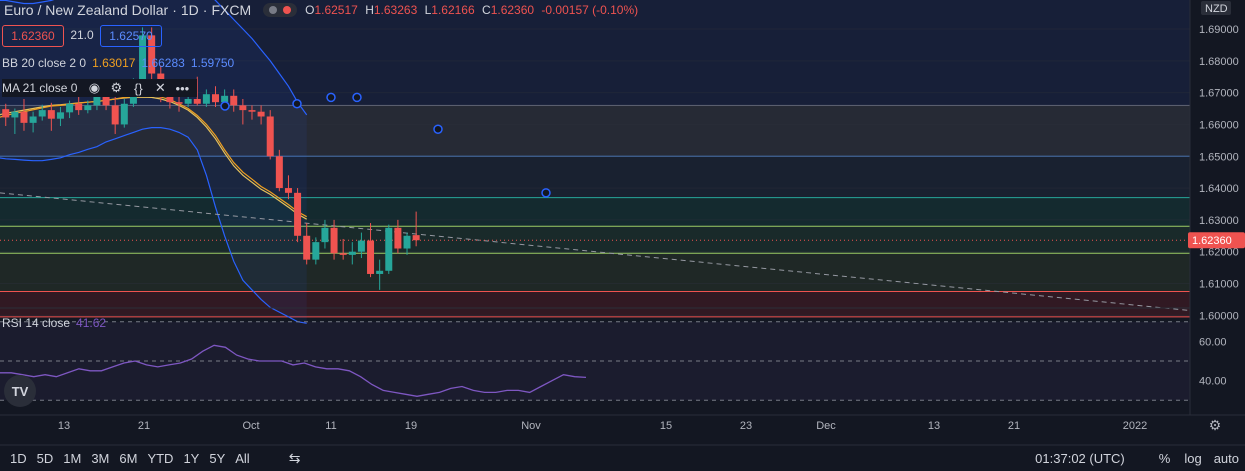  Describe the element at coordinates (54, 323) in the screenshot. I see `rsi-legend: RSI 14 close 41.62` at that location.